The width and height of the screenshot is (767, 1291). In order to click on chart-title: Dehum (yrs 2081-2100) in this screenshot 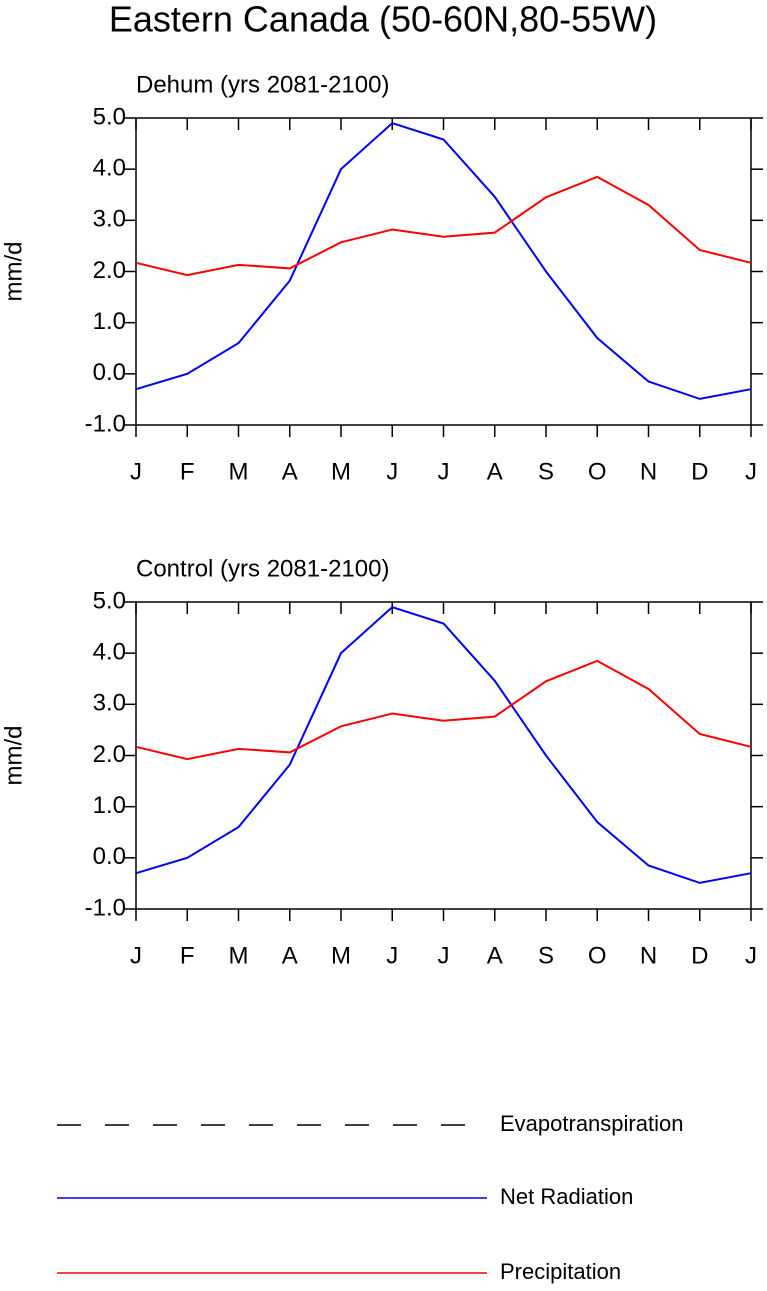, I will do `click(262, 84)`.